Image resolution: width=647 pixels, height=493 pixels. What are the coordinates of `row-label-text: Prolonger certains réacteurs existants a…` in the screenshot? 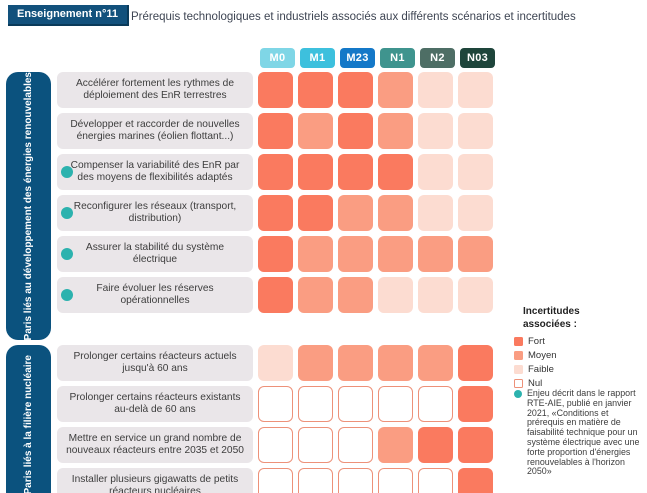 It's located at (155, 404).